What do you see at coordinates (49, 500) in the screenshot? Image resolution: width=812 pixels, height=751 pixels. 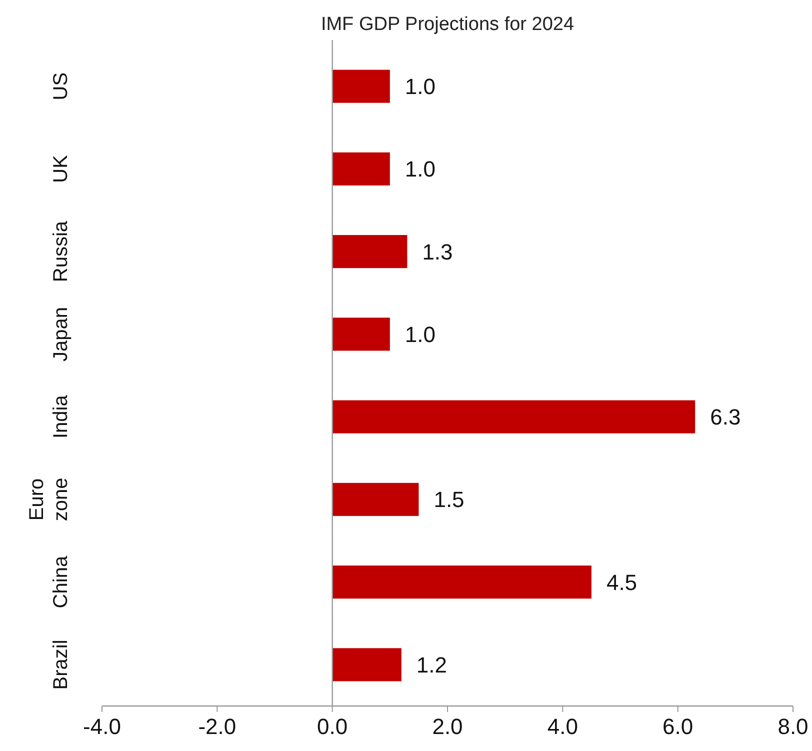 I see `y-tick-label: Euro zone` at bounding box center [49, 500].